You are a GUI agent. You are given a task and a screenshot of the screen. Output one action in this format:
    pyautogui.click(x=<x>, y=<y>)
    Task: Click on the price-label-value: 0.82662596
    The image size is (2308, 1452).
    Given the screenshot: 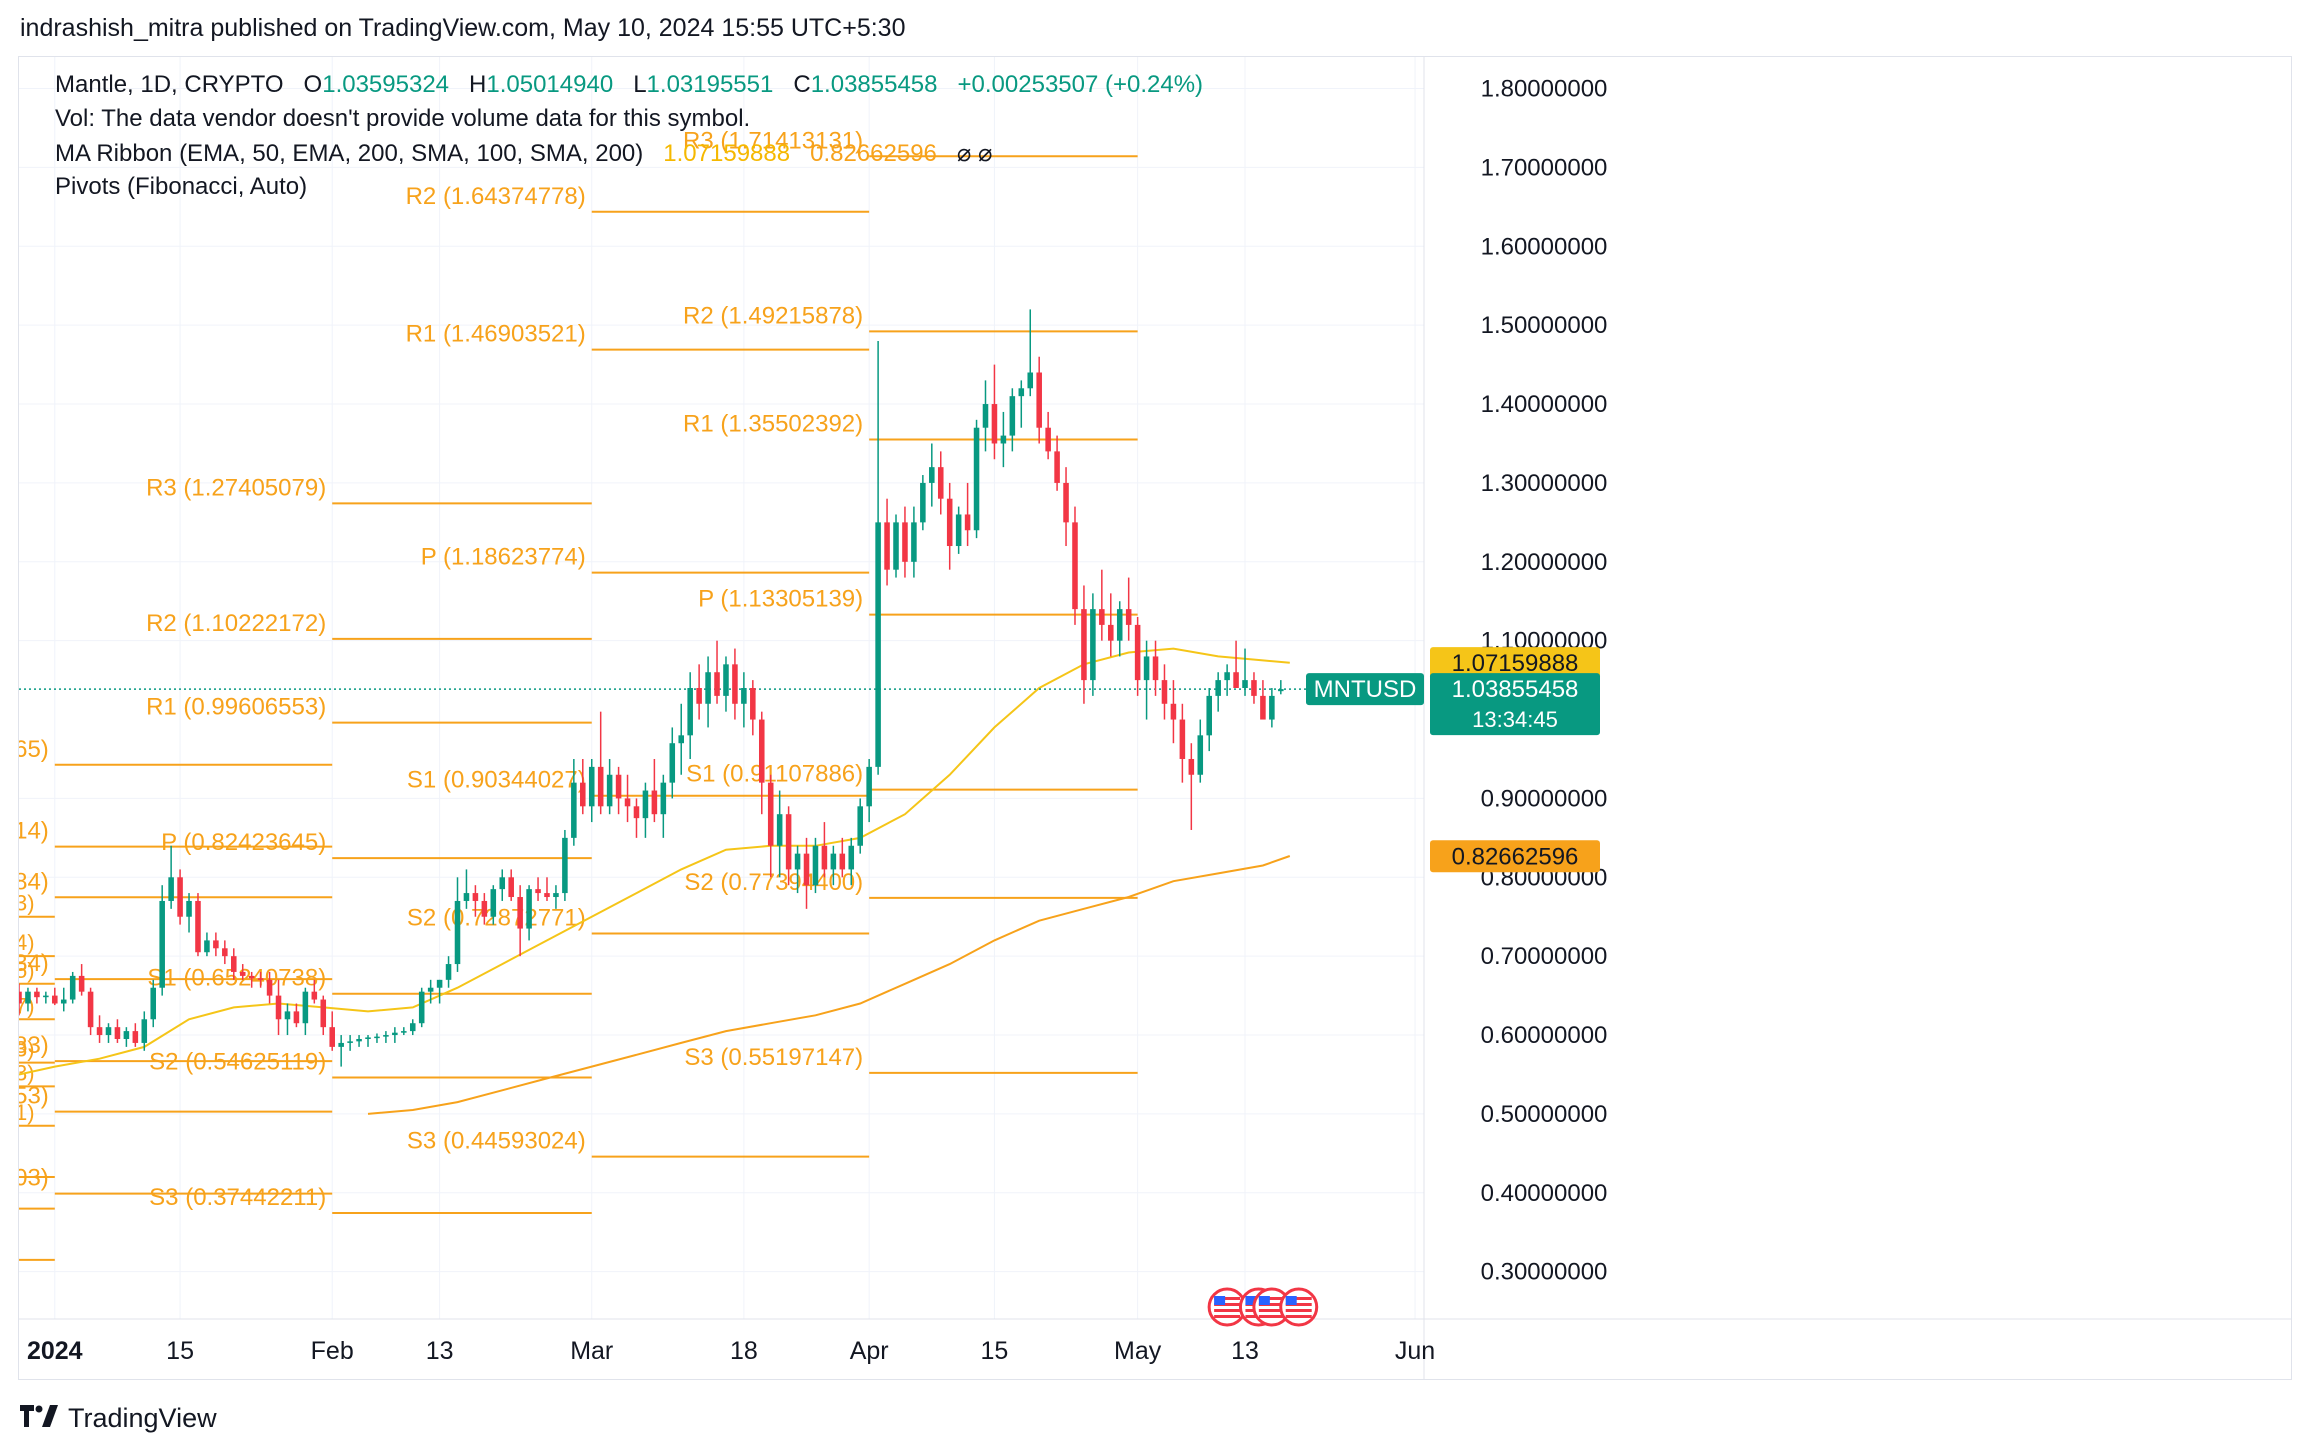 What is the action you would take?
    pyautogui.click(x=1515, y=856)
    